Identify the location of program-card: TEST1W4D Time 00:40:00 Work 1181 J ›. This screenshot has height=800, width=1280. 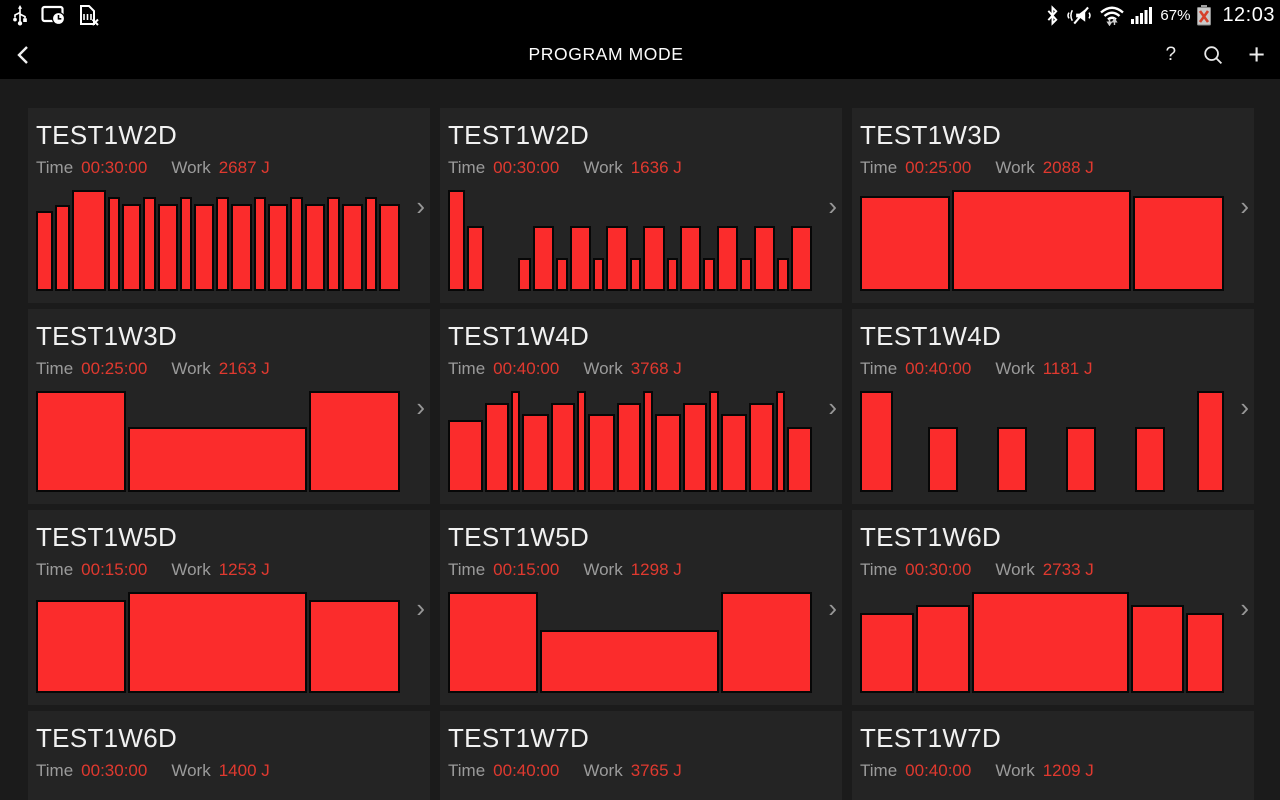
(1053, 406).